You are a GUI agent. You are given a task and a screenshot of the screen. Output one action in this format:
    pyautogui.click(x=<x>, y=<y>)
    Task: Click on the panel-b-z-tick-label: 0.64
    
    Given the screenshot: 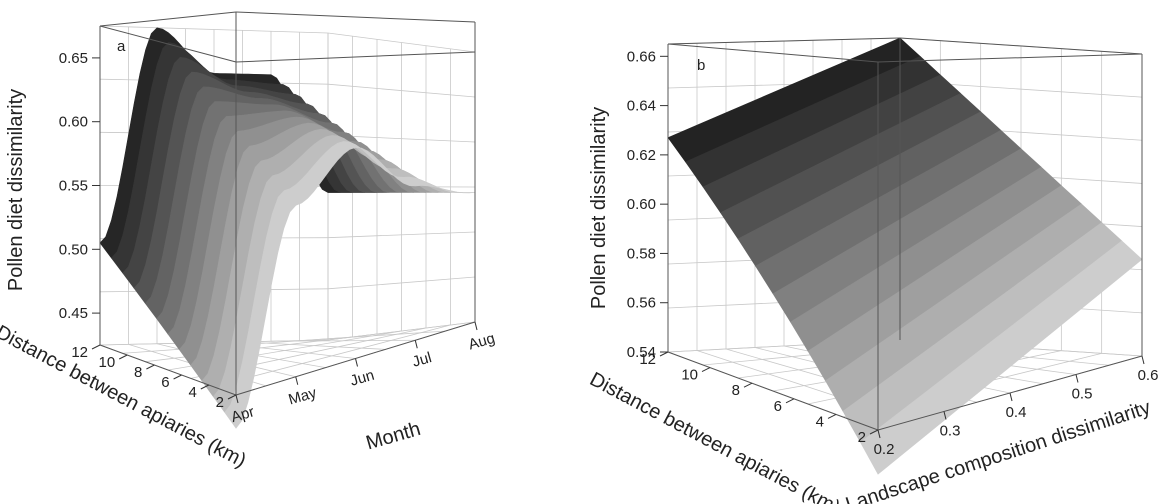 What is the action you would take?
    pyautogui.click(x=641, y=106)
    